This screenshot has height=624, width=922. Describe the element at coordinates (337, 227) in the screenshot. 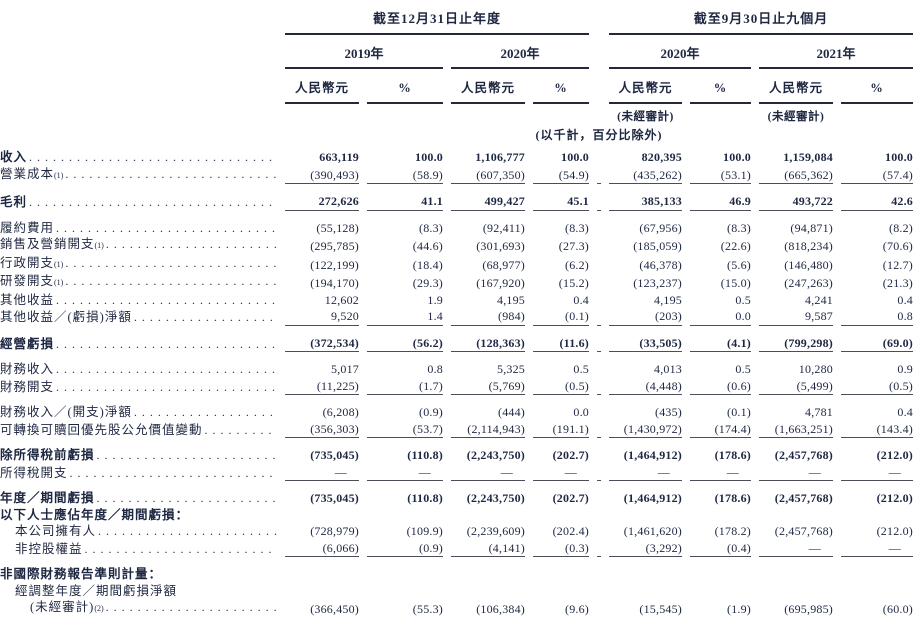

I see `cell-value: (55,128)` at that location.